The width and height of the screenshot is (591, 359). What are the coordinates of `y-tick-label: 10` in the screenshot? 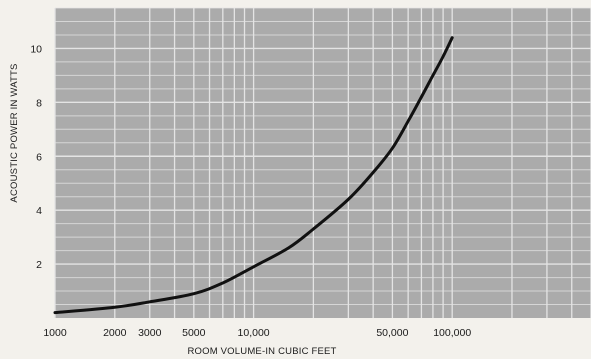 It's located at (36, 49).